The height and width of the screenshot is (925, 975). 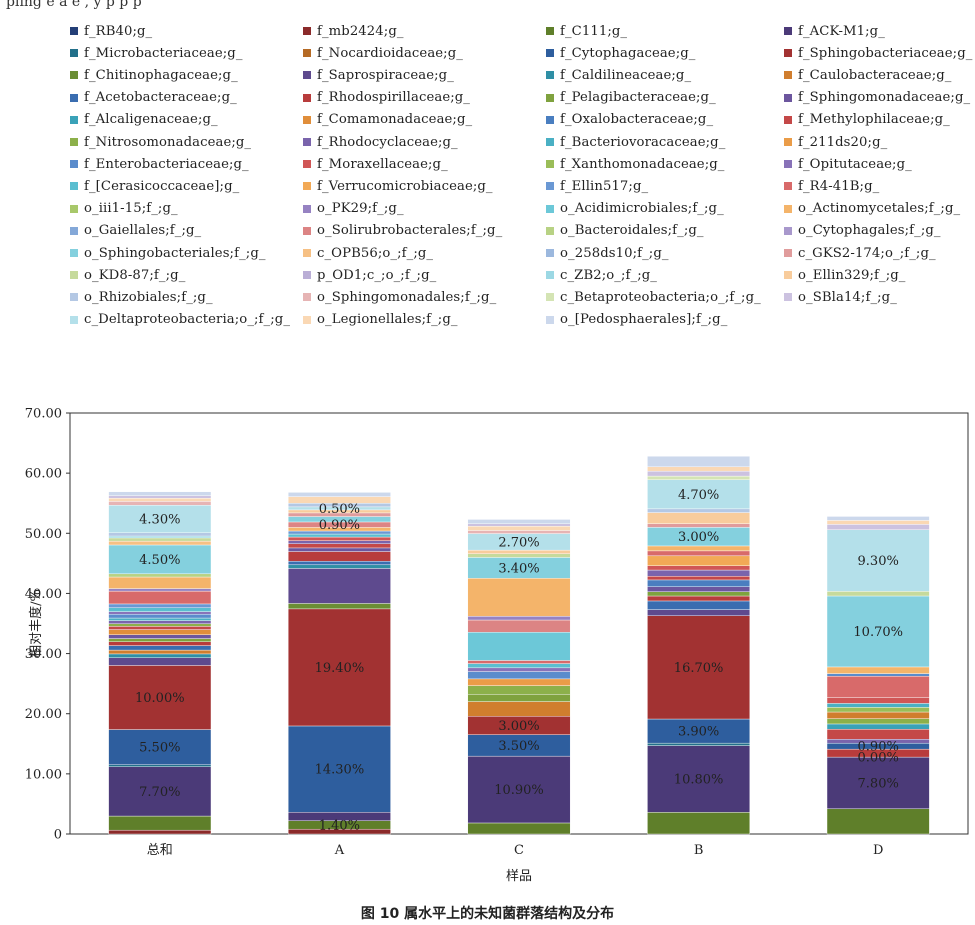 I want to click on data-label: 19.40%, so click(x=340, y=668).